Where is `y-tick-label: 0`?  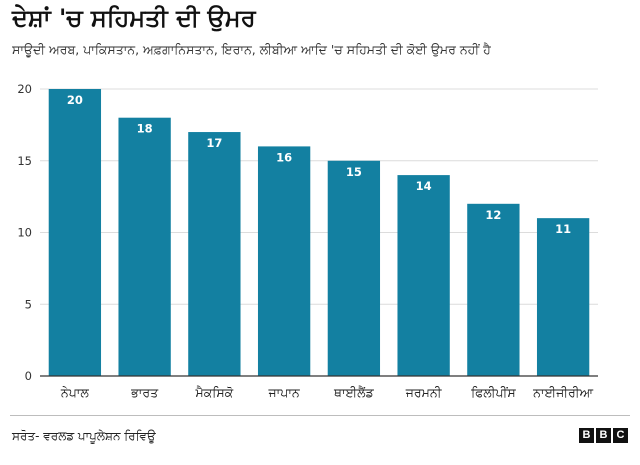 y-tick-label: 0 is located at coordinates (28, 376).